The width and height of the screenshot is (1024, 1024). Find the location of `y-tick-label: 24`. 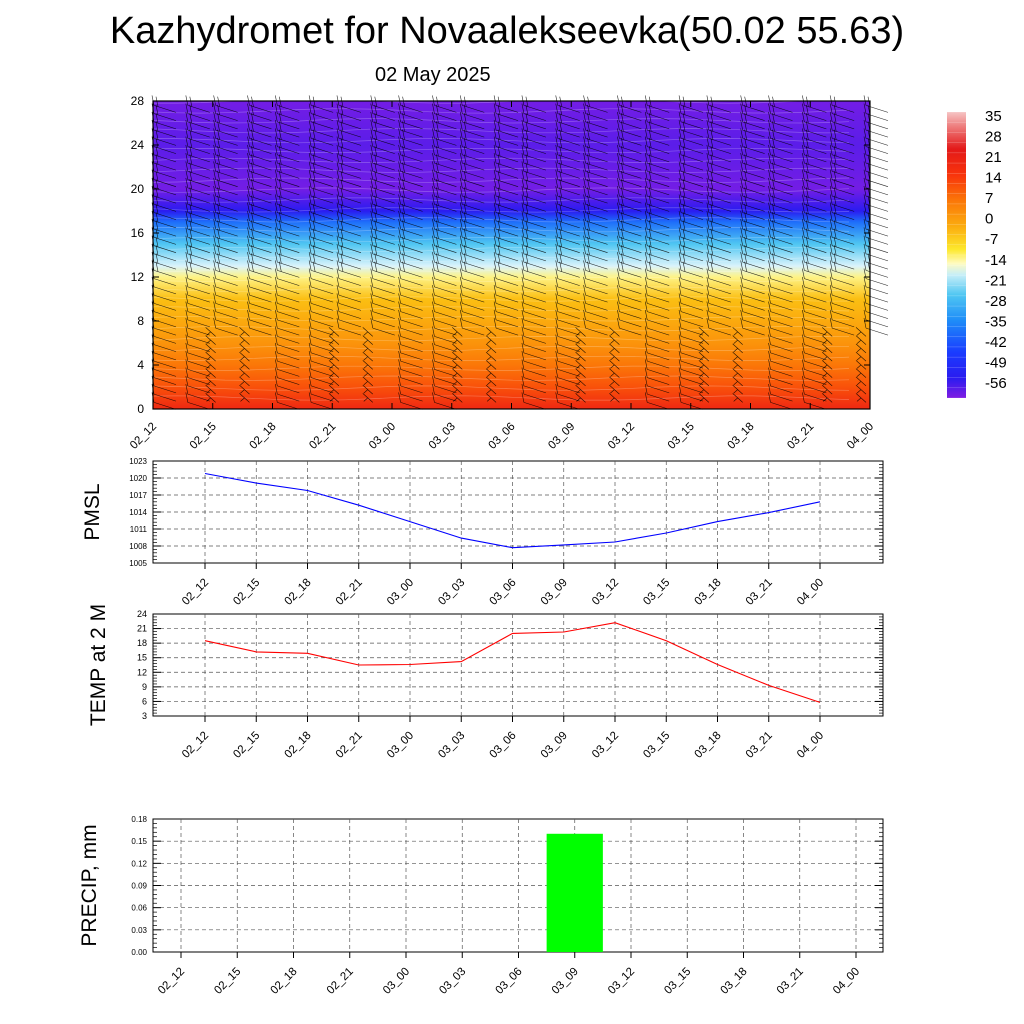

y-tick-label: 24 is located at coordinates (142, 614).